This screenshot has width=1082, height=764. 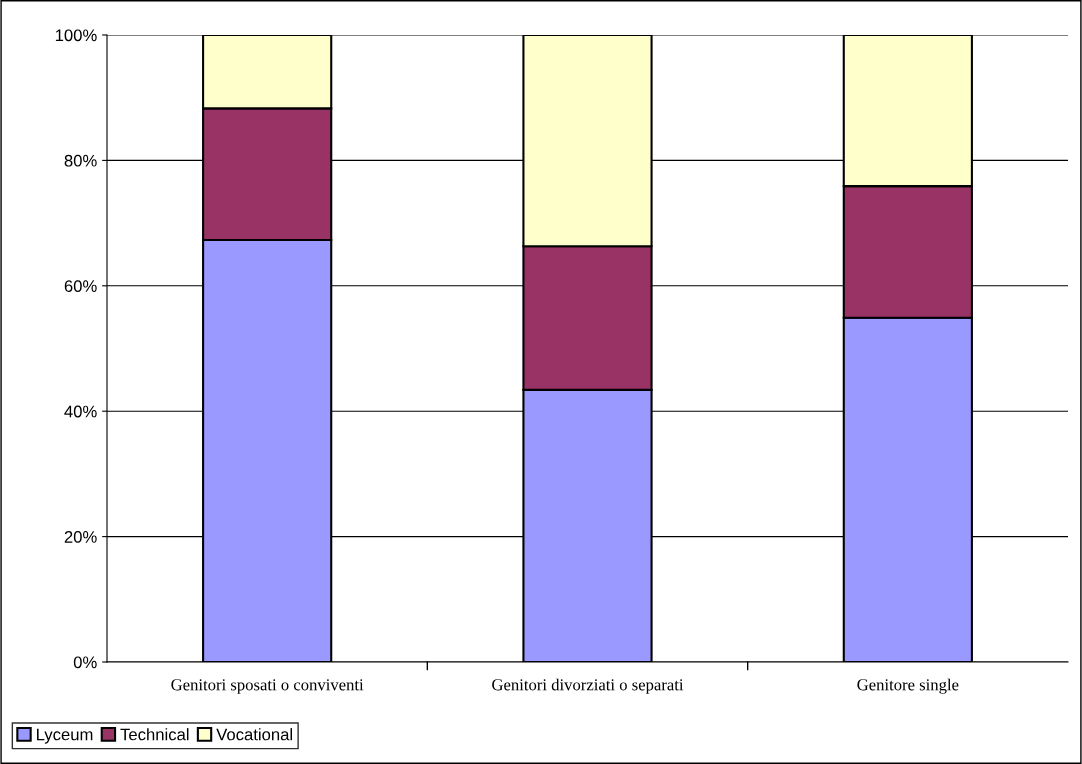 What do you see at coordinates (65, 736) in the screenshot?
I see `legend-label: Lyceum` at bounding box center [65, 736].